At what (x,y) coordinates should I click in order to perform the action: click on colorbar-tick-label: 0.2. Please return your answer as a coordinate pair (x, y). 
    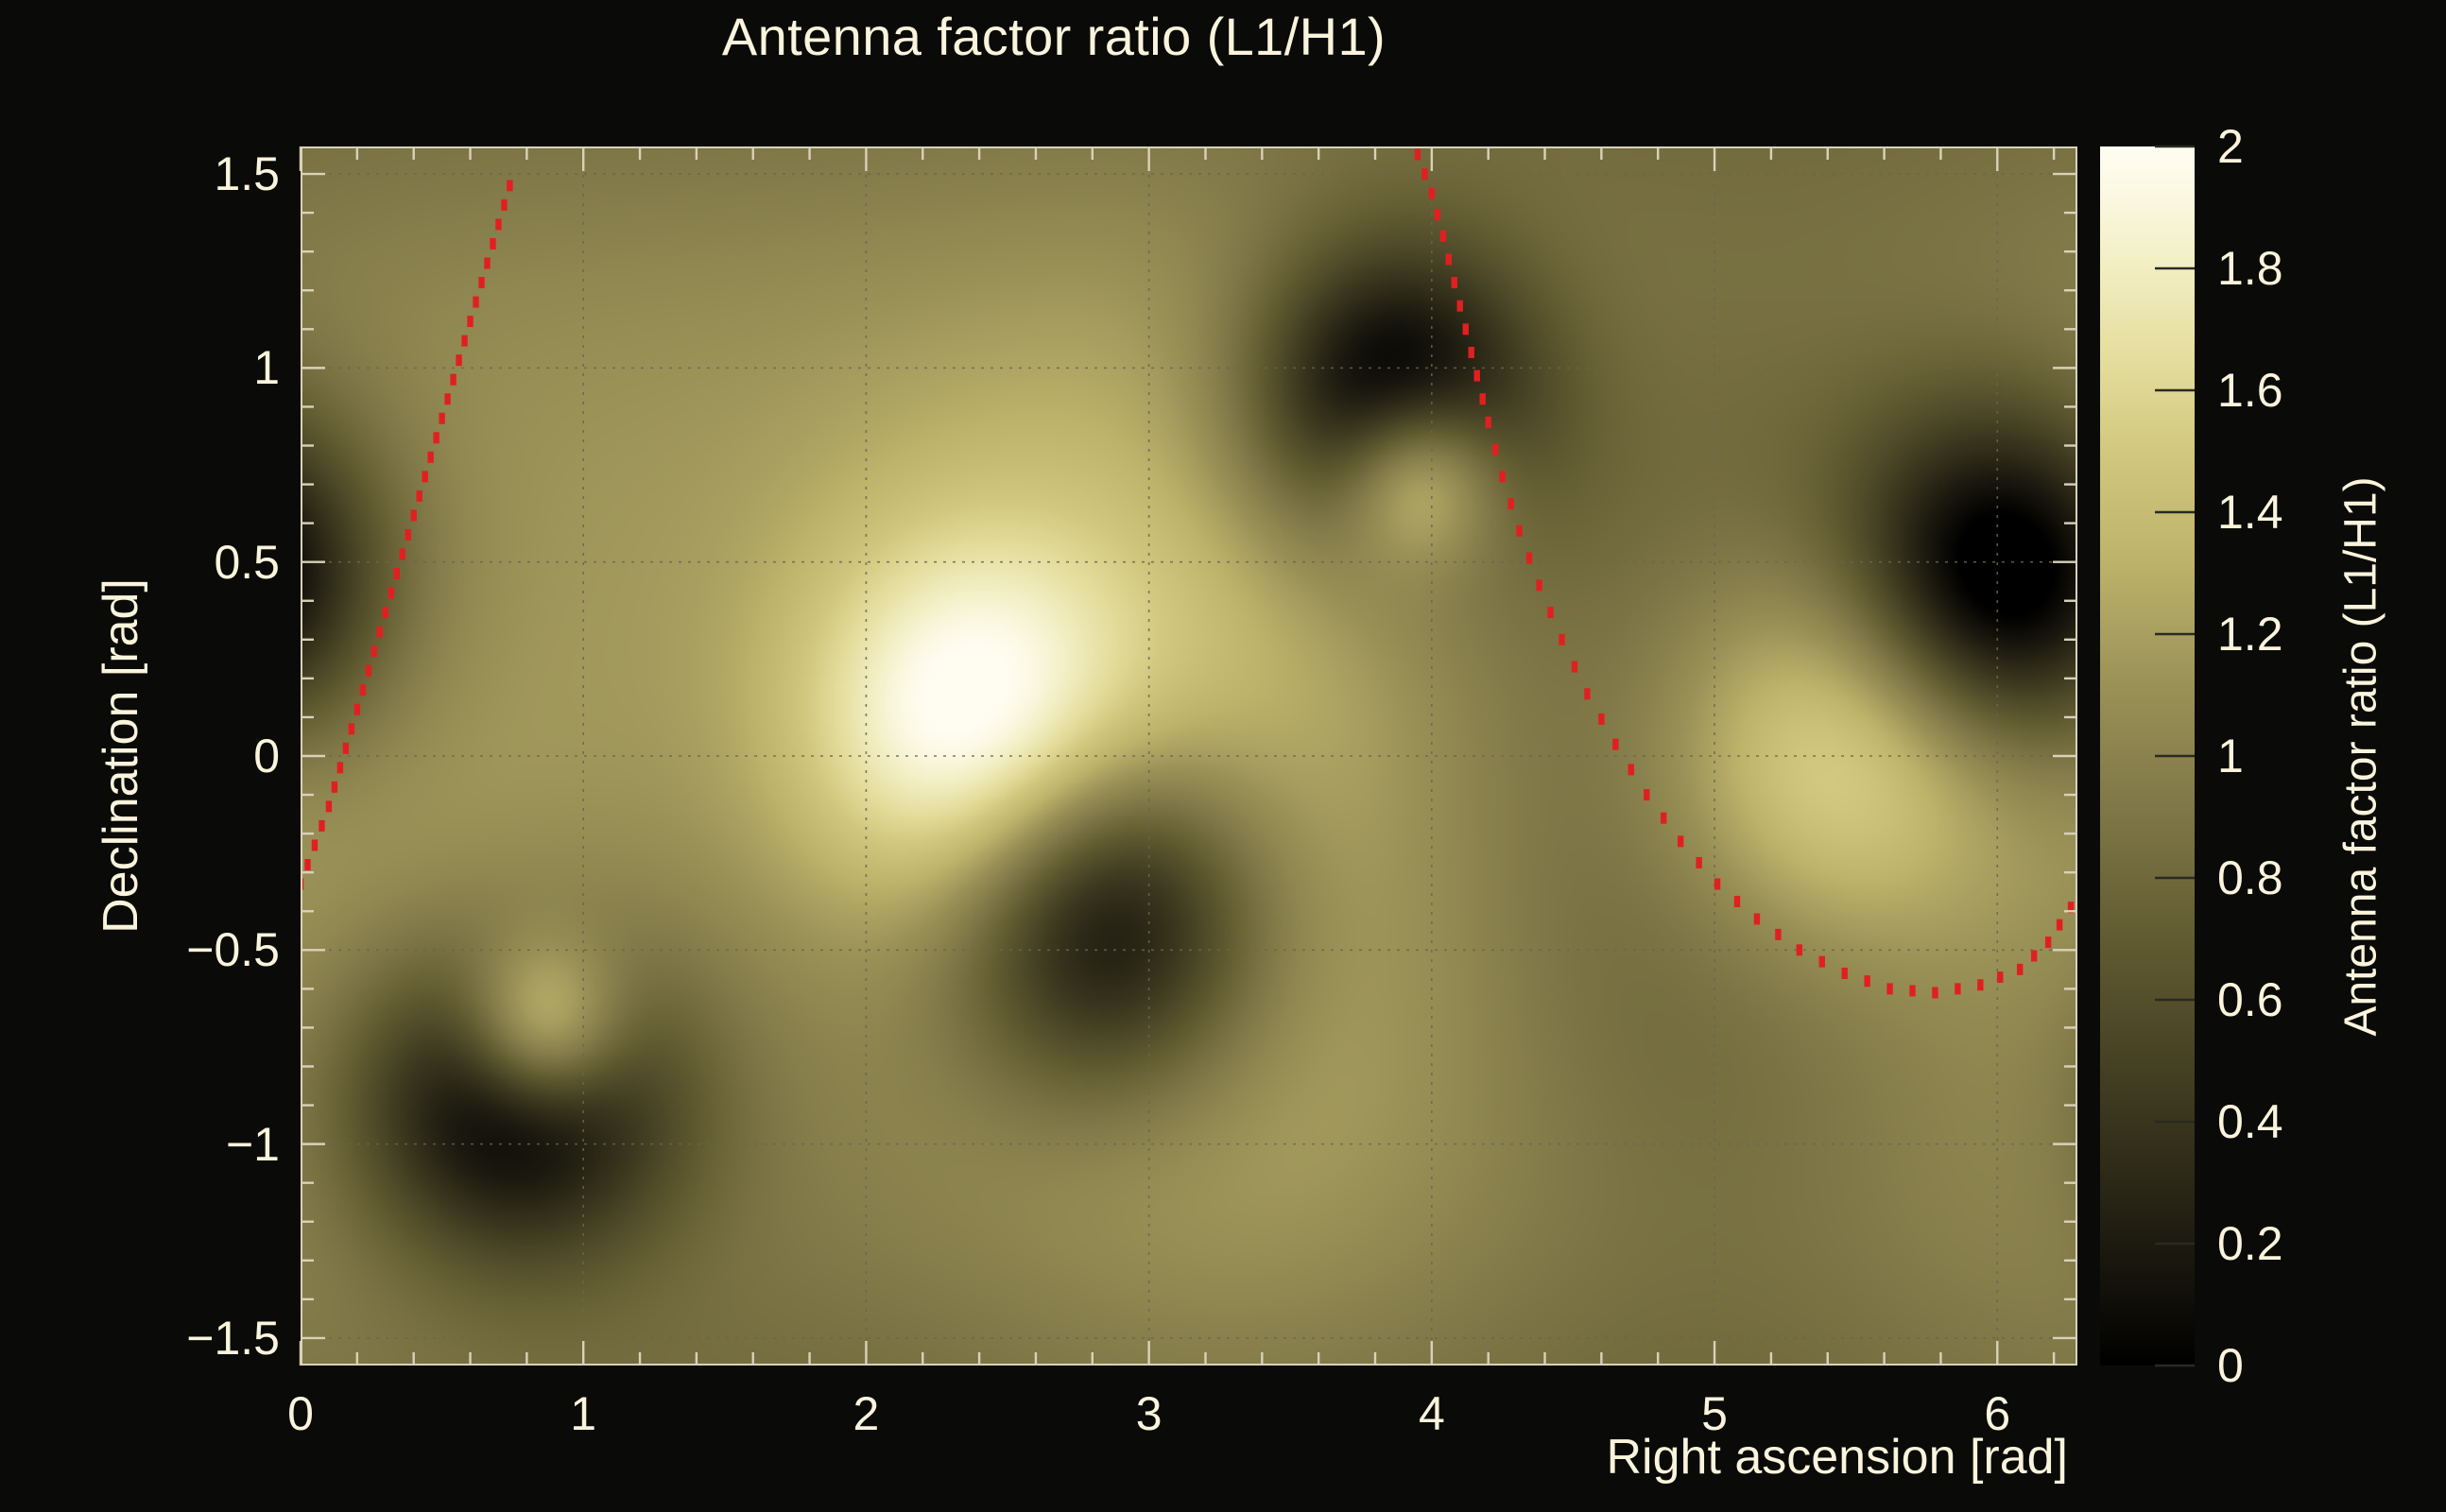
    Looking at the image, I should click on (2250, 1243).